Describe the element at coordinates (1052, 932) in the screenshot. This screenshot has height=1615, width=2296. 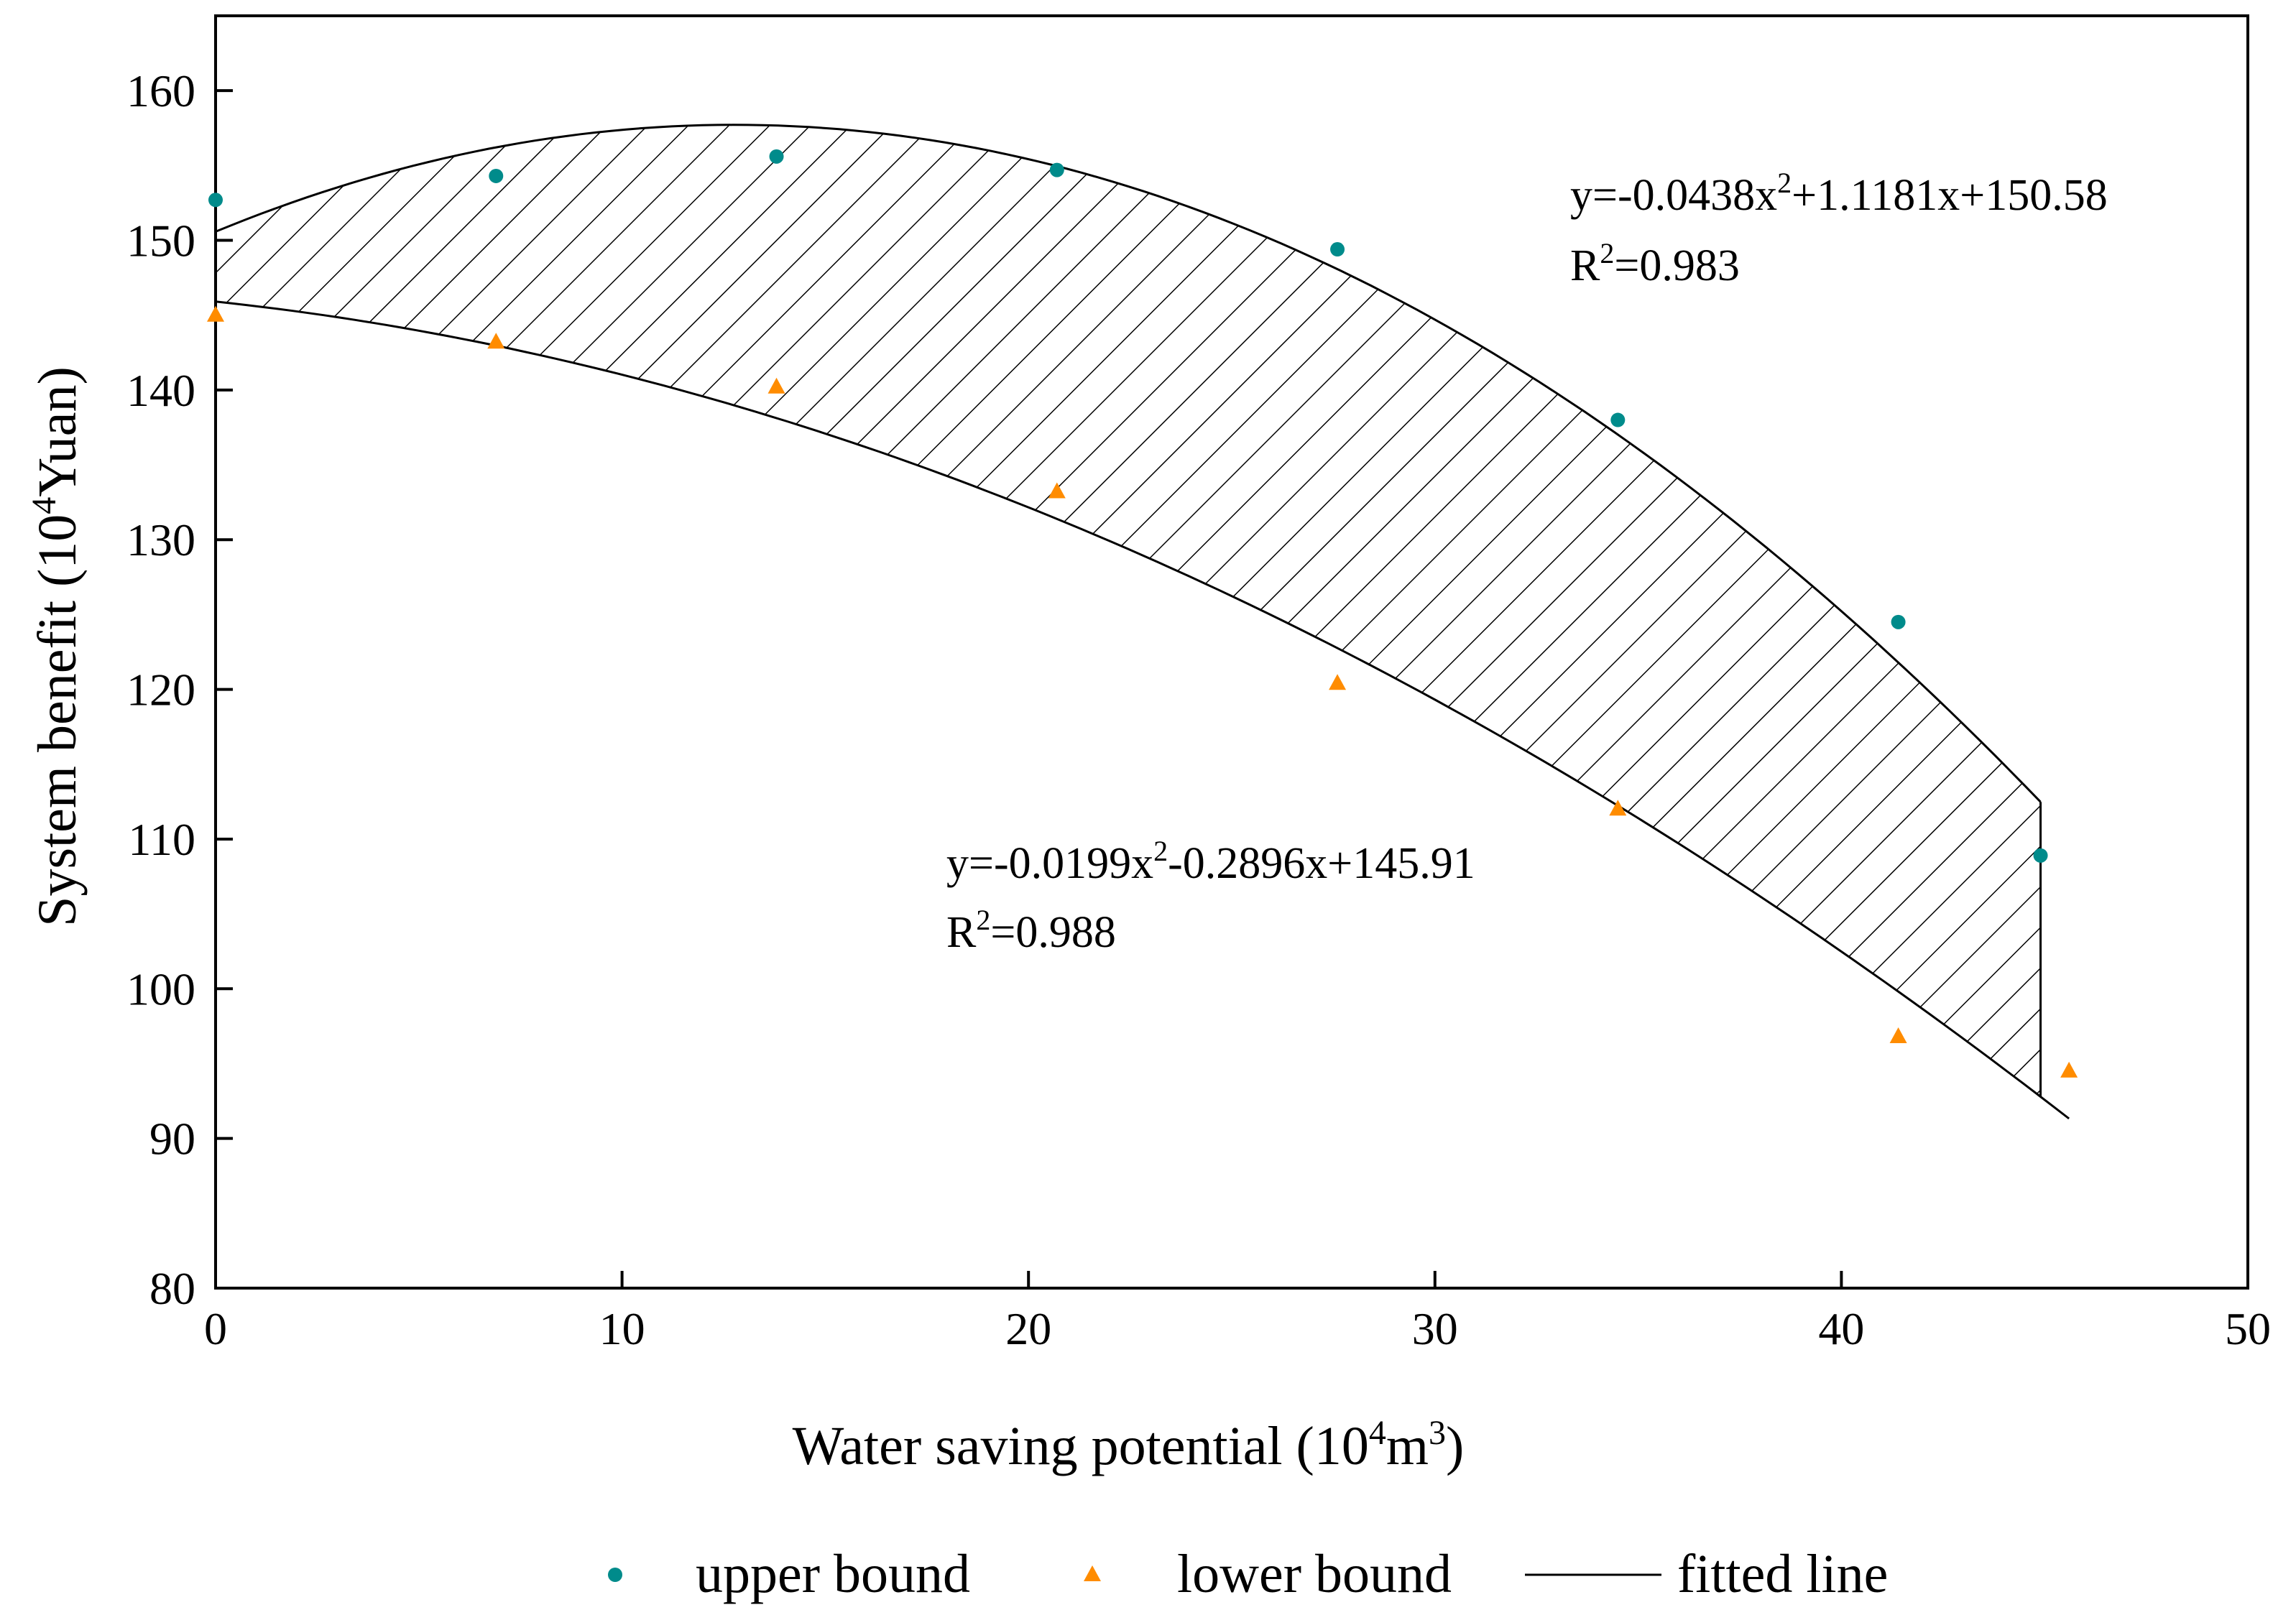
I see `lower-r2-post: =0.988` at that location.